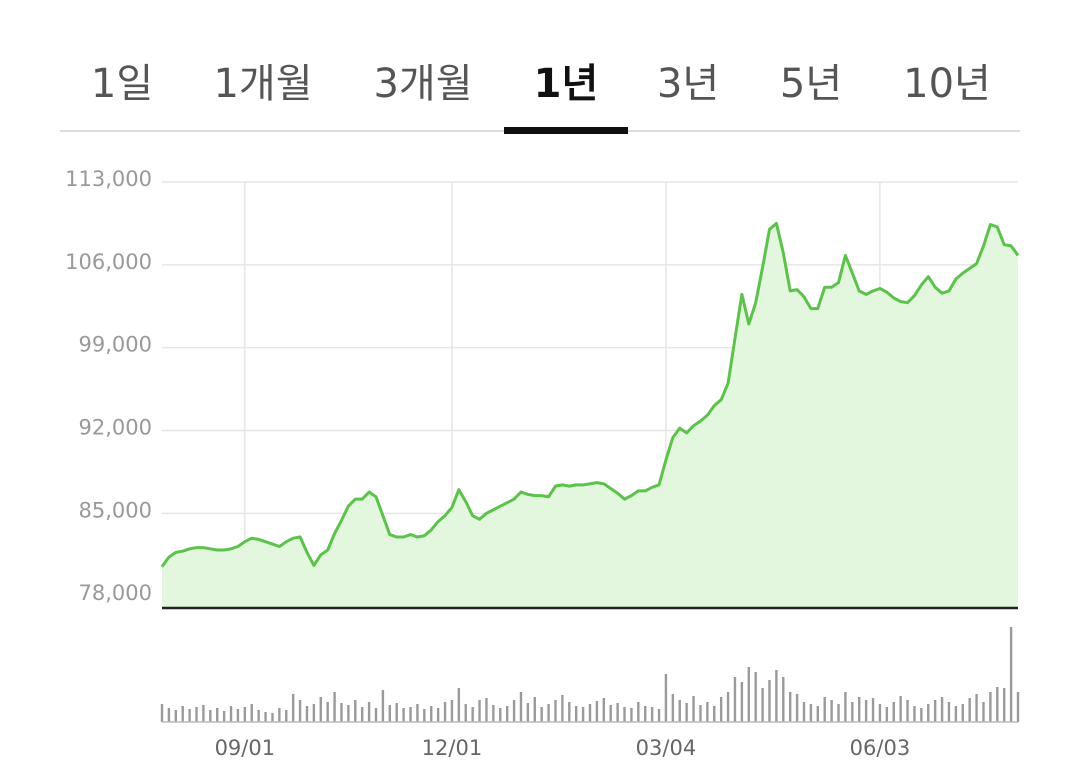 This screenshot has height=777, width=1079. What do you see at coordinates (115, 510) in the screenshot?
I see `y-tick-label: 85,000` at bounding box center [115, 510].